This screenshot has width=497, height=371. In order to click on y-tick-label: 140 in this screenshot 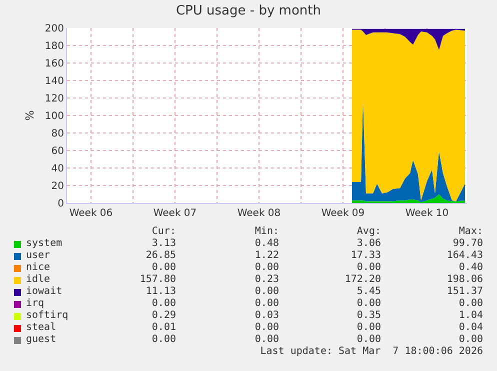, I will do `click(54, 81)`.